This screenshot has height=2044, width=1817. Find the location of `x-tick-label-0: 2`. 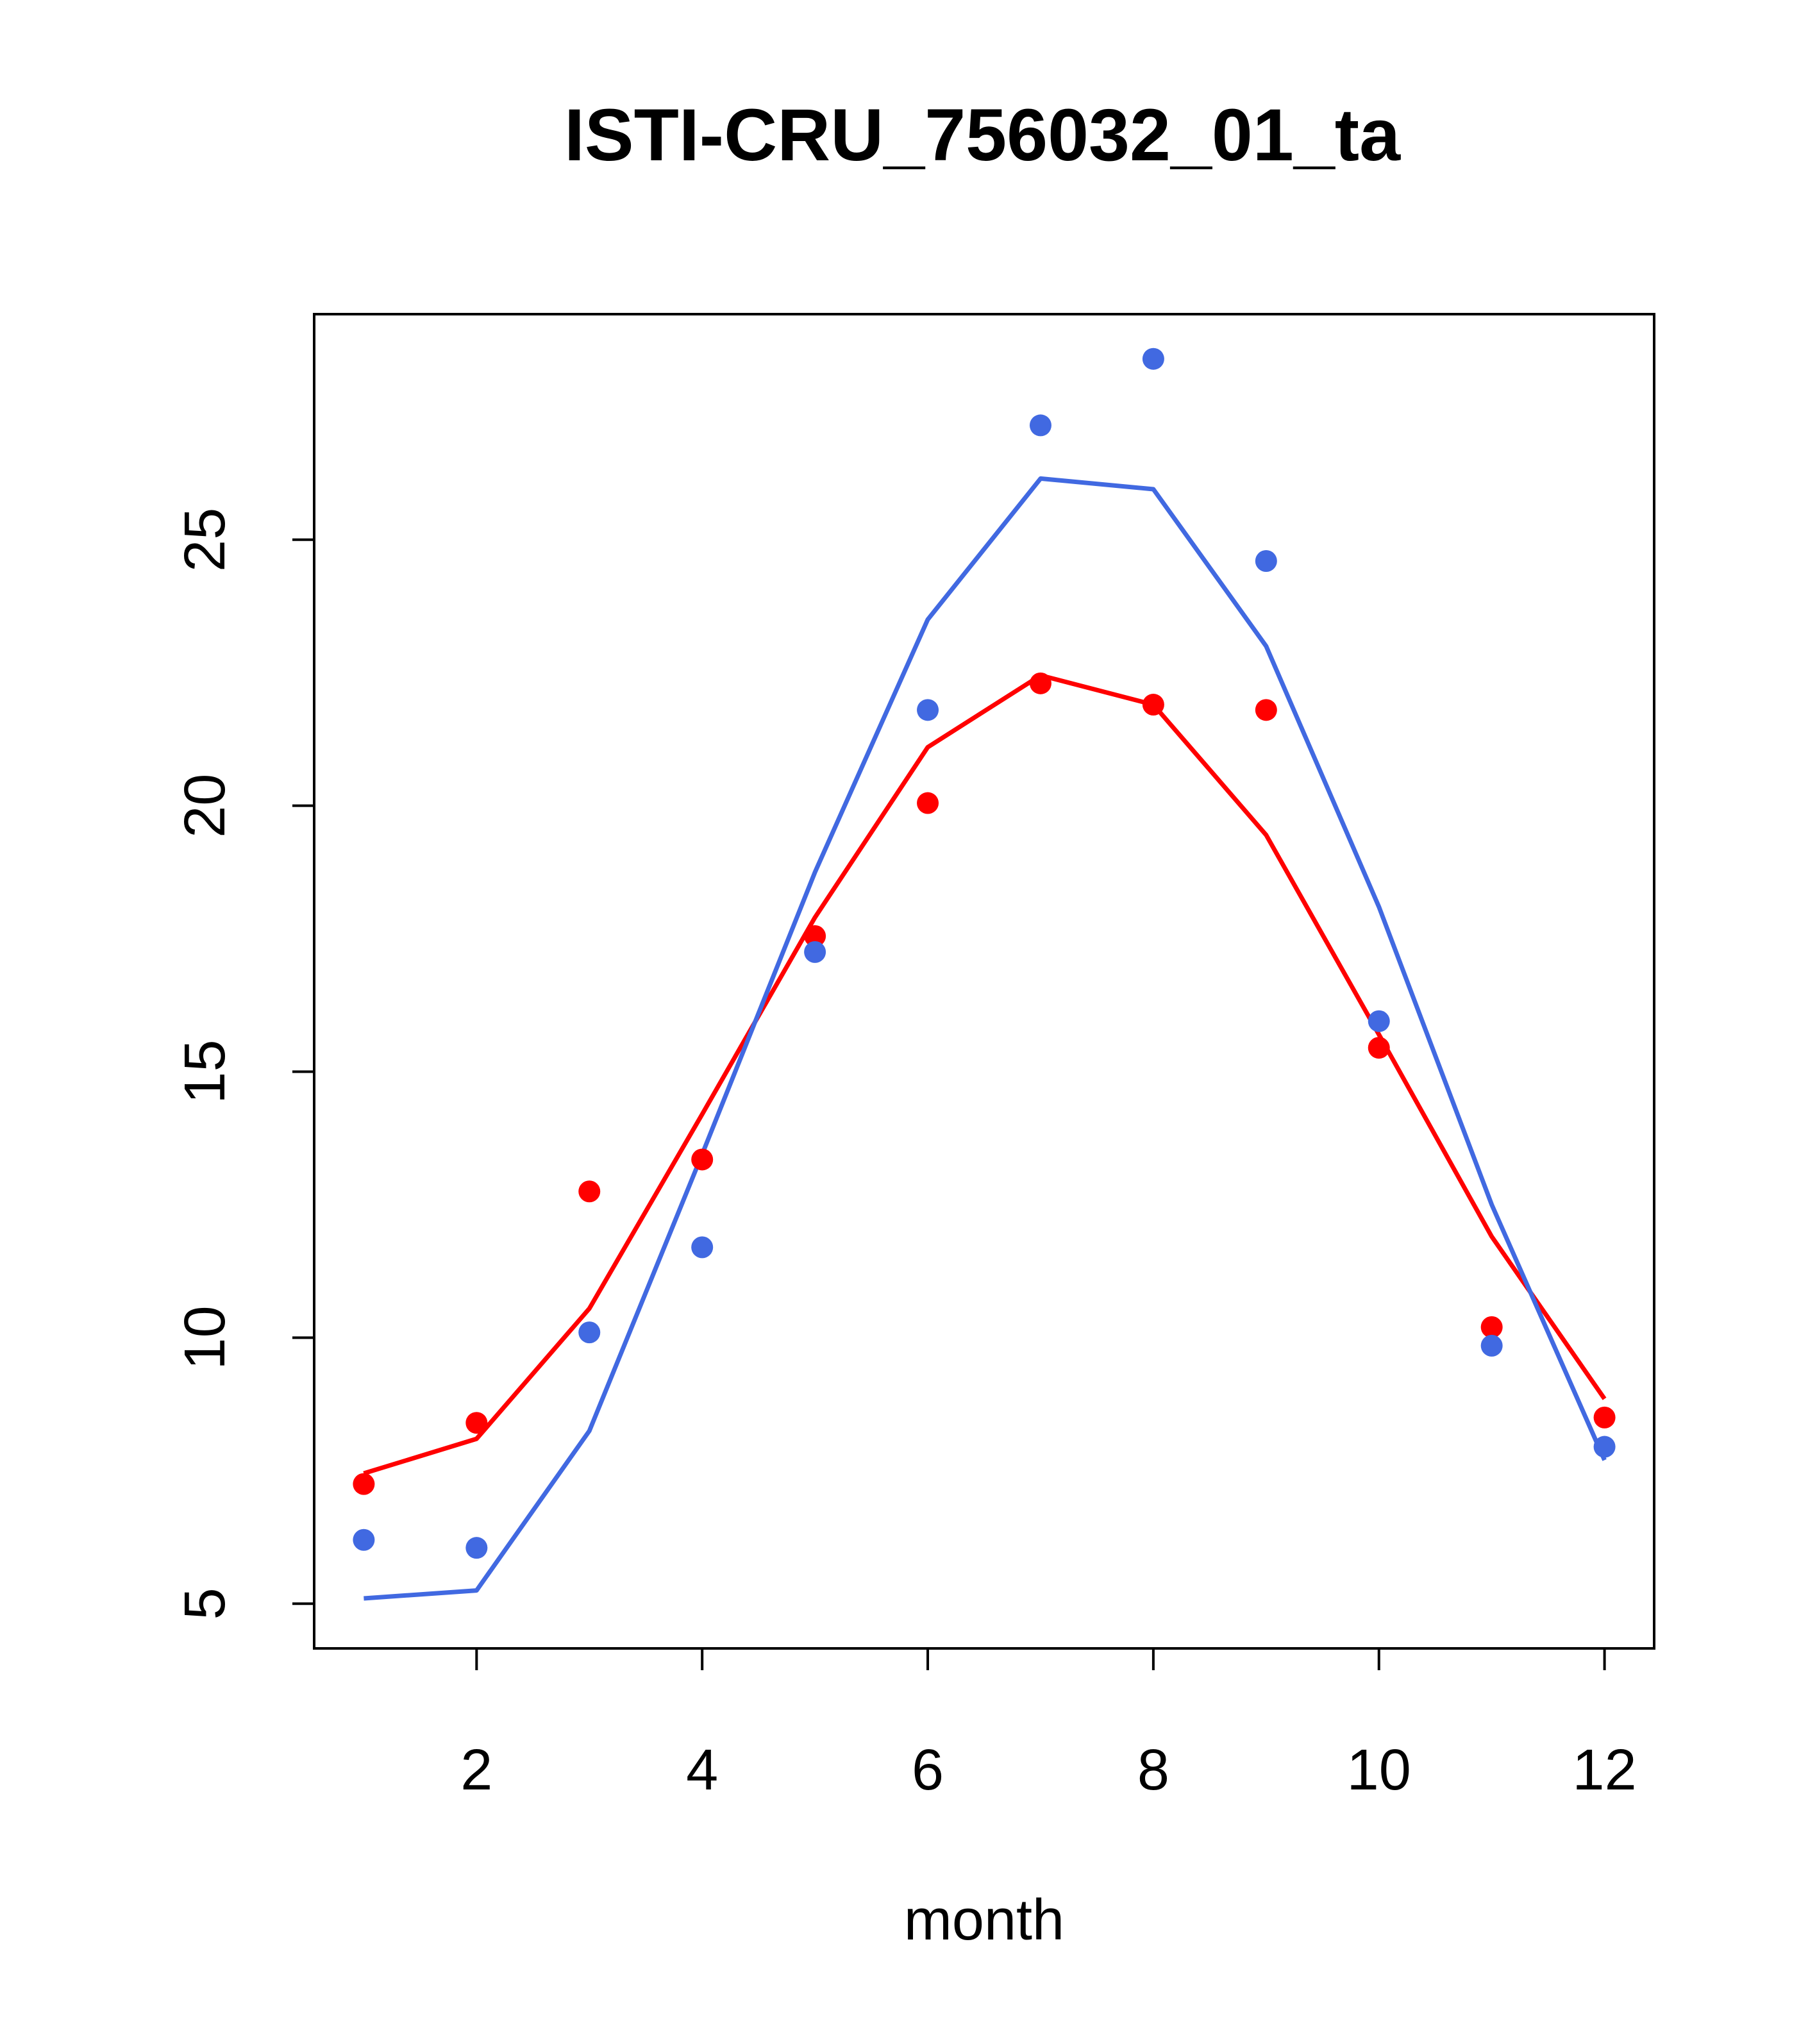

x-tick-label-0: 2 is located at coordinates (476, 1770).